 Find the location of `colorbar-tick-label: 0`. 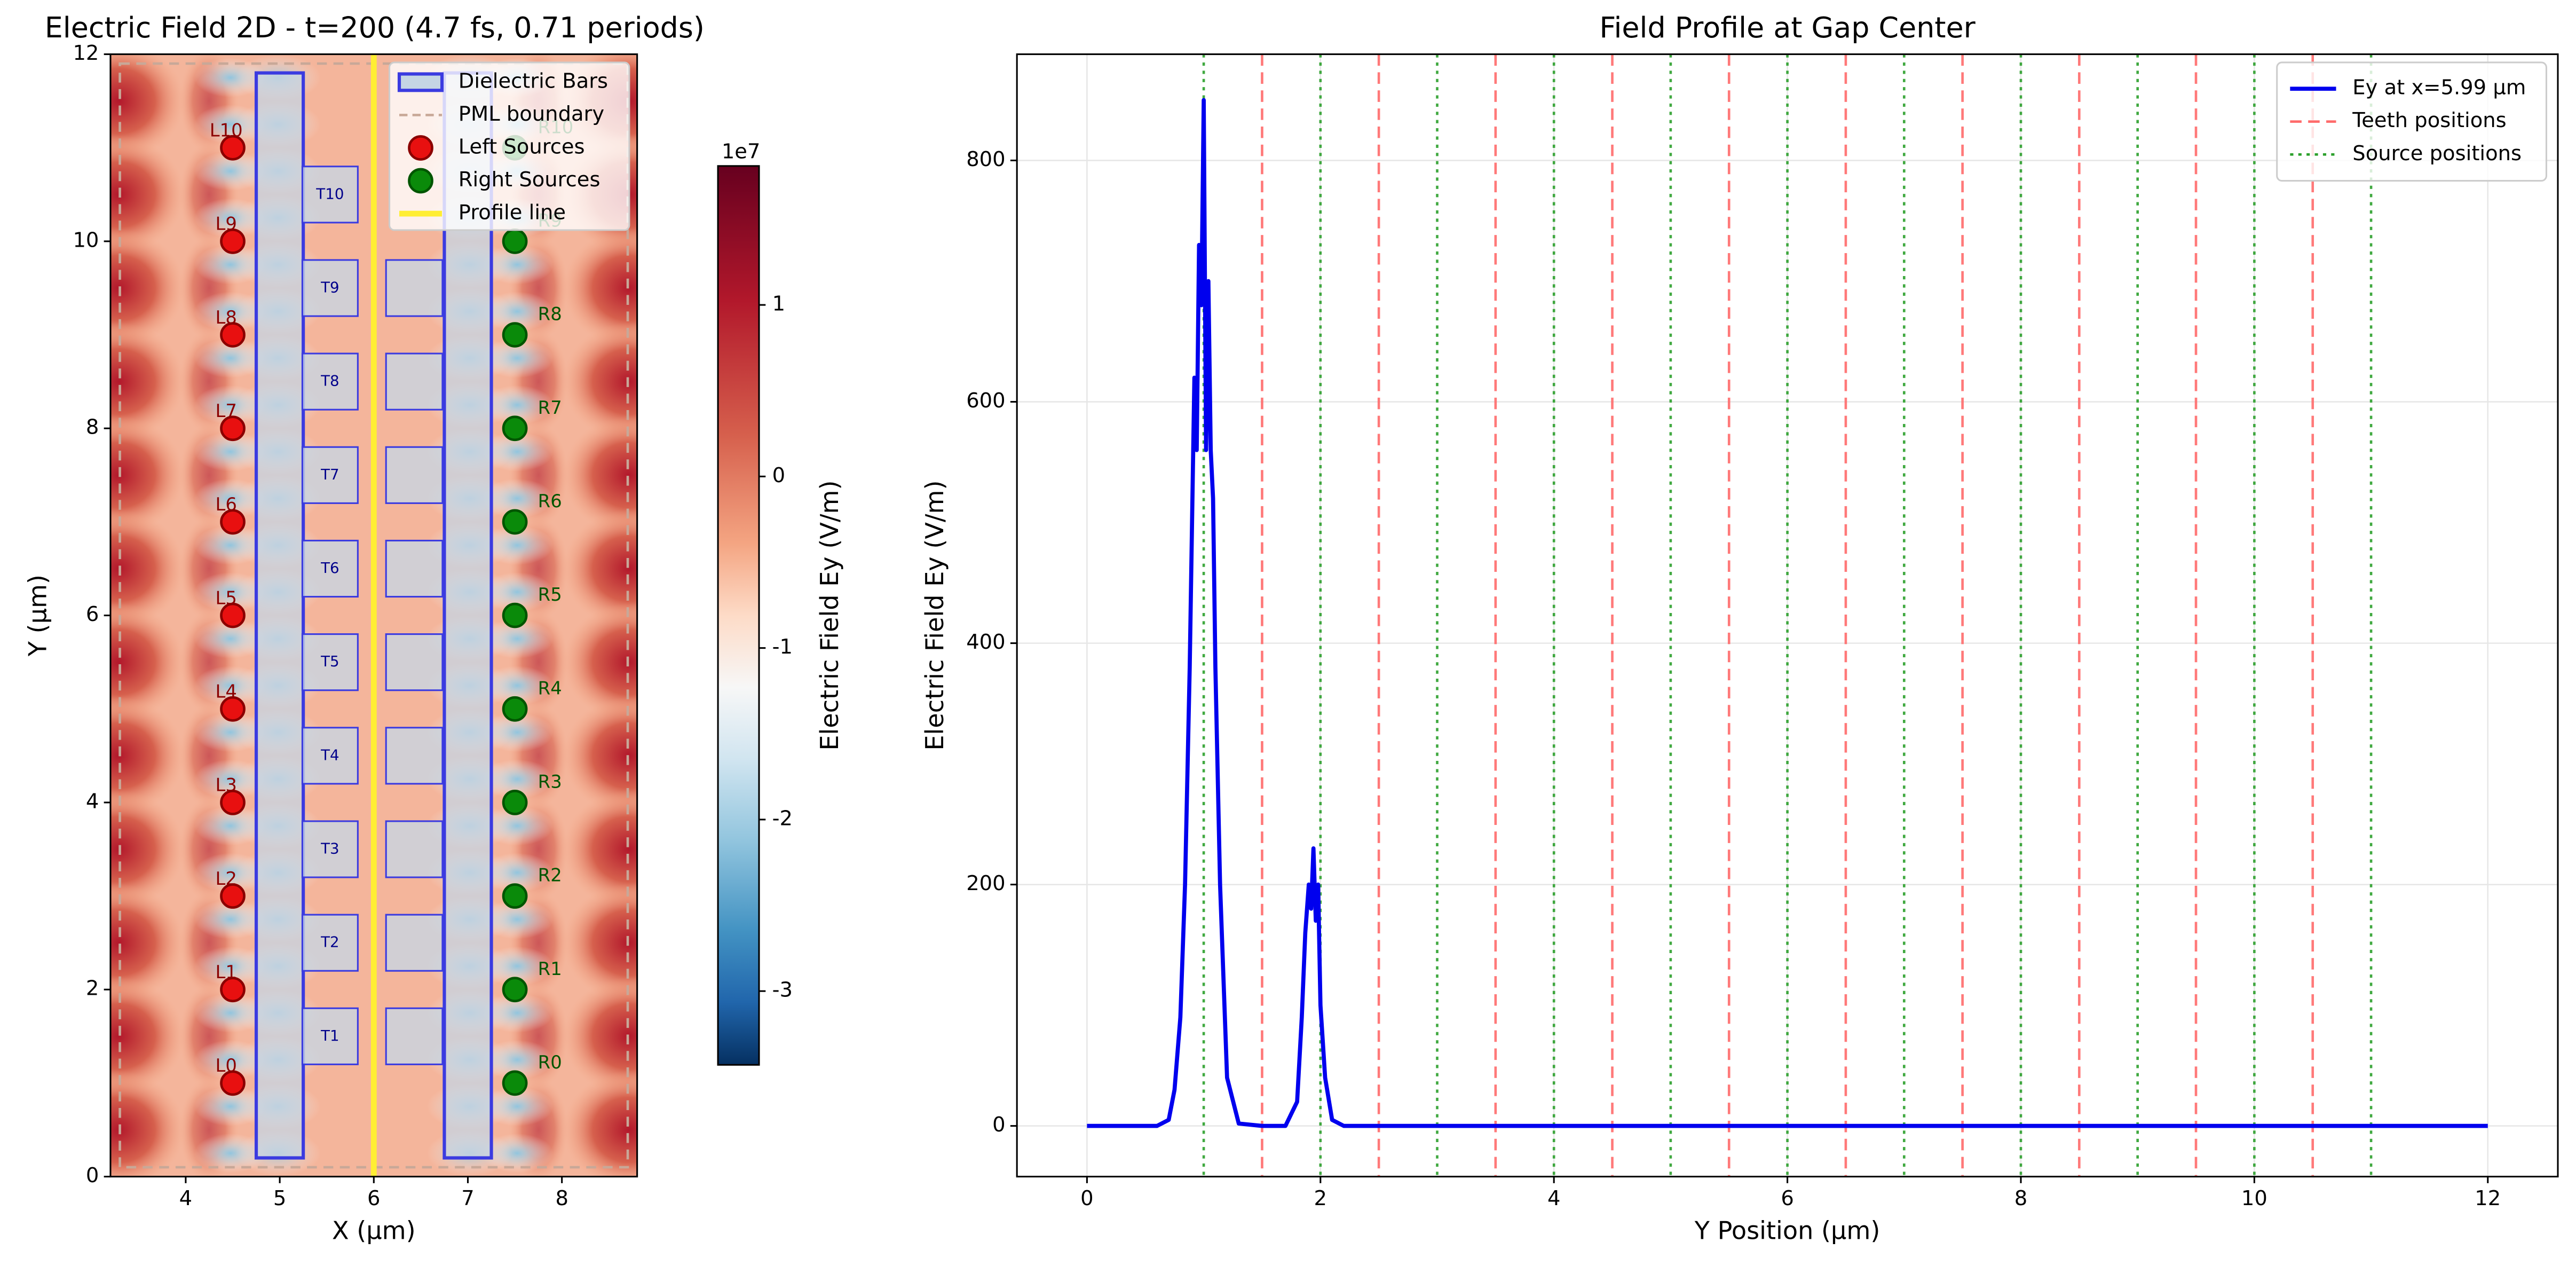

colorbar-tick-label: 0 is located at coordinates (778, 475).